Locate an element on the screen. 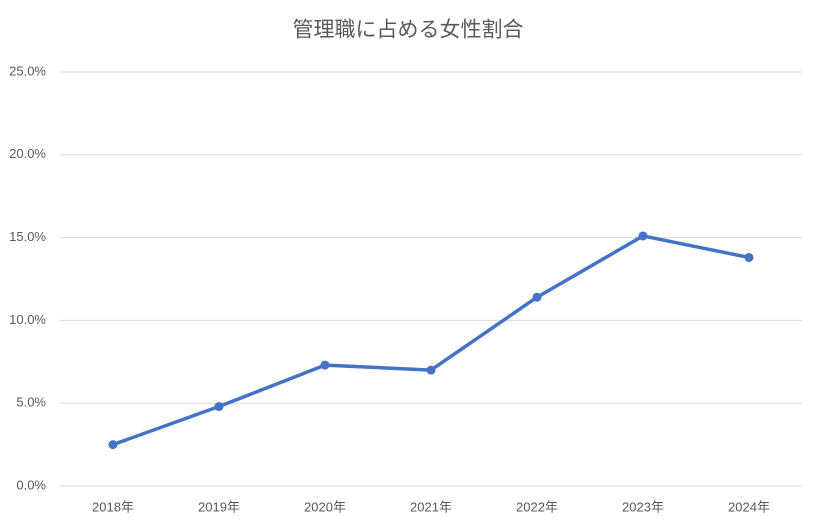 The width and height of the screenshot is (816, 526). y-tick-label: 20.0% is located at coordinates (27, 153).